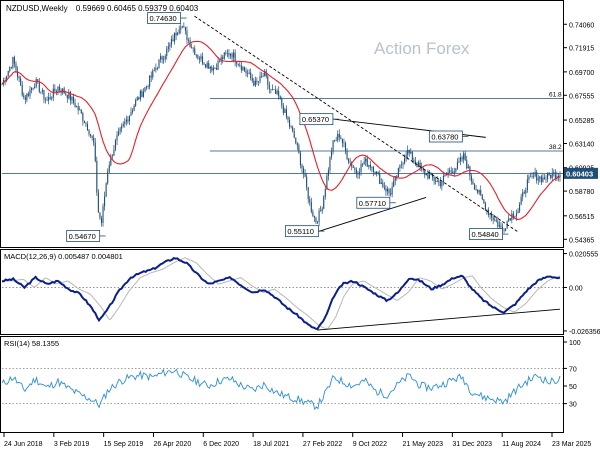 Image resolution: width=600 pixels, height=450 pixels. Describe the element at coordinates (581, 96) in the screenshot. I see `price-tick-label: 0.67555` at that location.